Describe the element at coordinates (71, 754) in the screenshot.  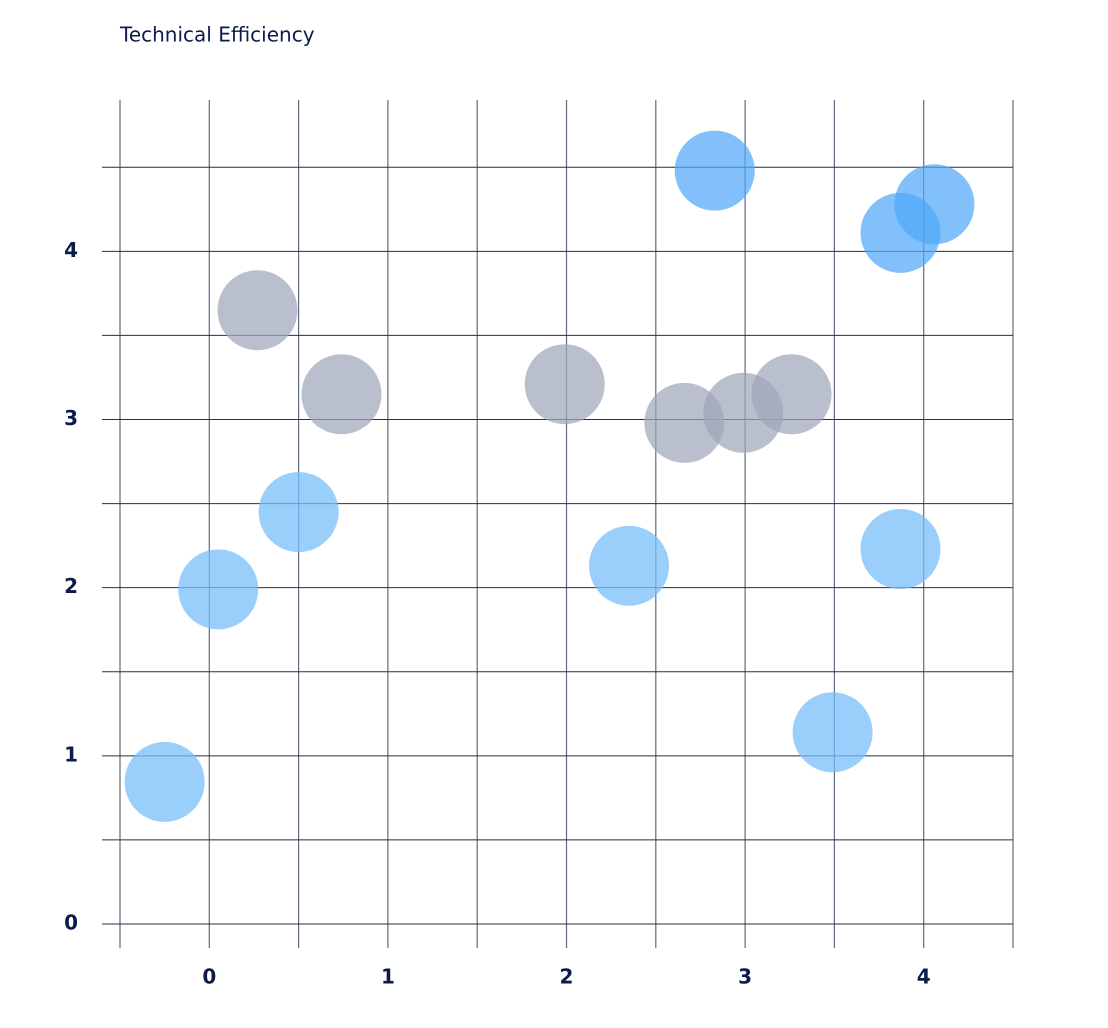
I see `y-tick-label: 1` at that location.